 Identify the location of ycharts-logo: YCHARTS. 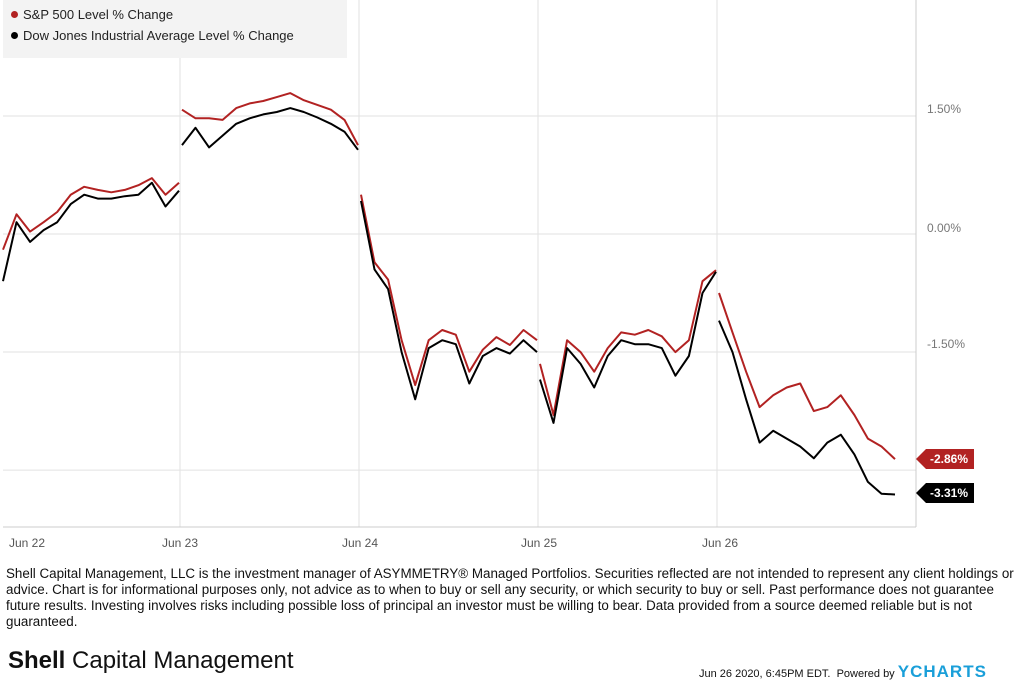
(942, 671).